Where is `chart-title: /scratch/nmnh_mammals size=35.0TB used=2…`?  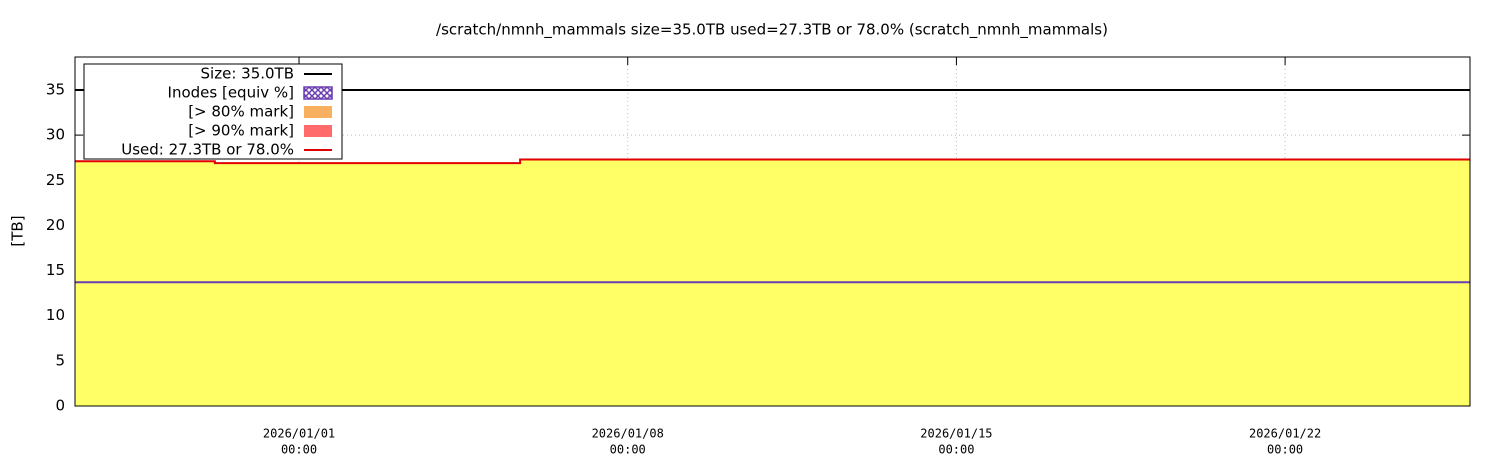 chart-title: /scratch/nmnh_mammals size=35.0TB used=2… is located at coordinates (772, 30).